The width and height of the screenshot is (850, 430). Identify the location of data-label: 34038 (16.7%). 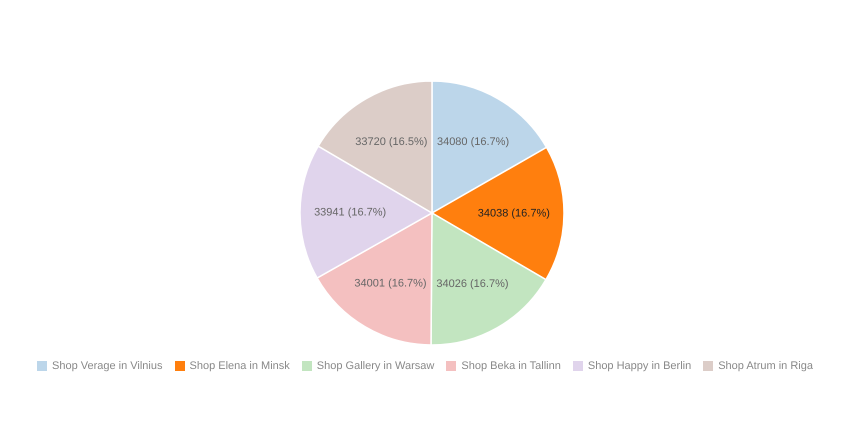
(514, 213).